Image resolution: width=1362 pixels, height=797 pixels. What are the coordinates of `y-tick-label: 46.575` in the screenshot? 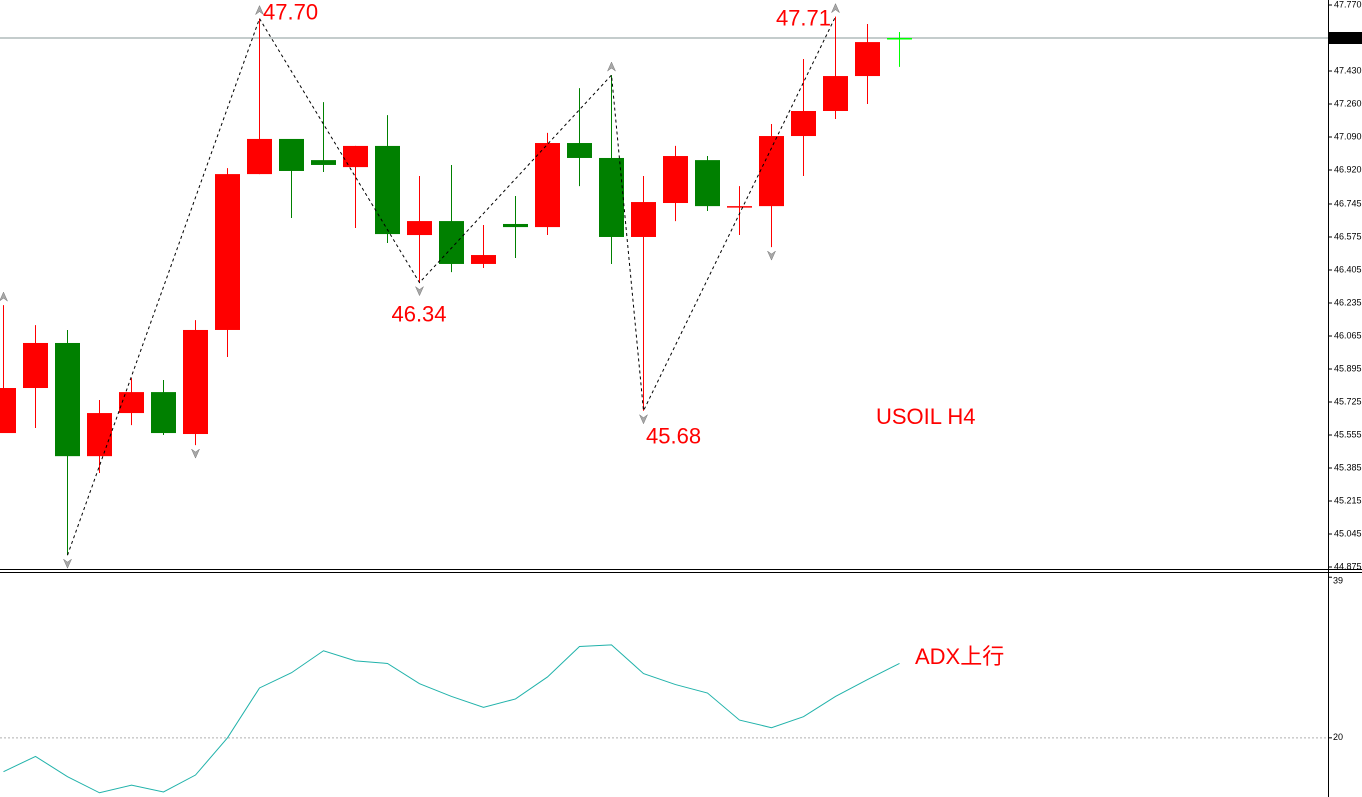 It's located at (1348, 236).